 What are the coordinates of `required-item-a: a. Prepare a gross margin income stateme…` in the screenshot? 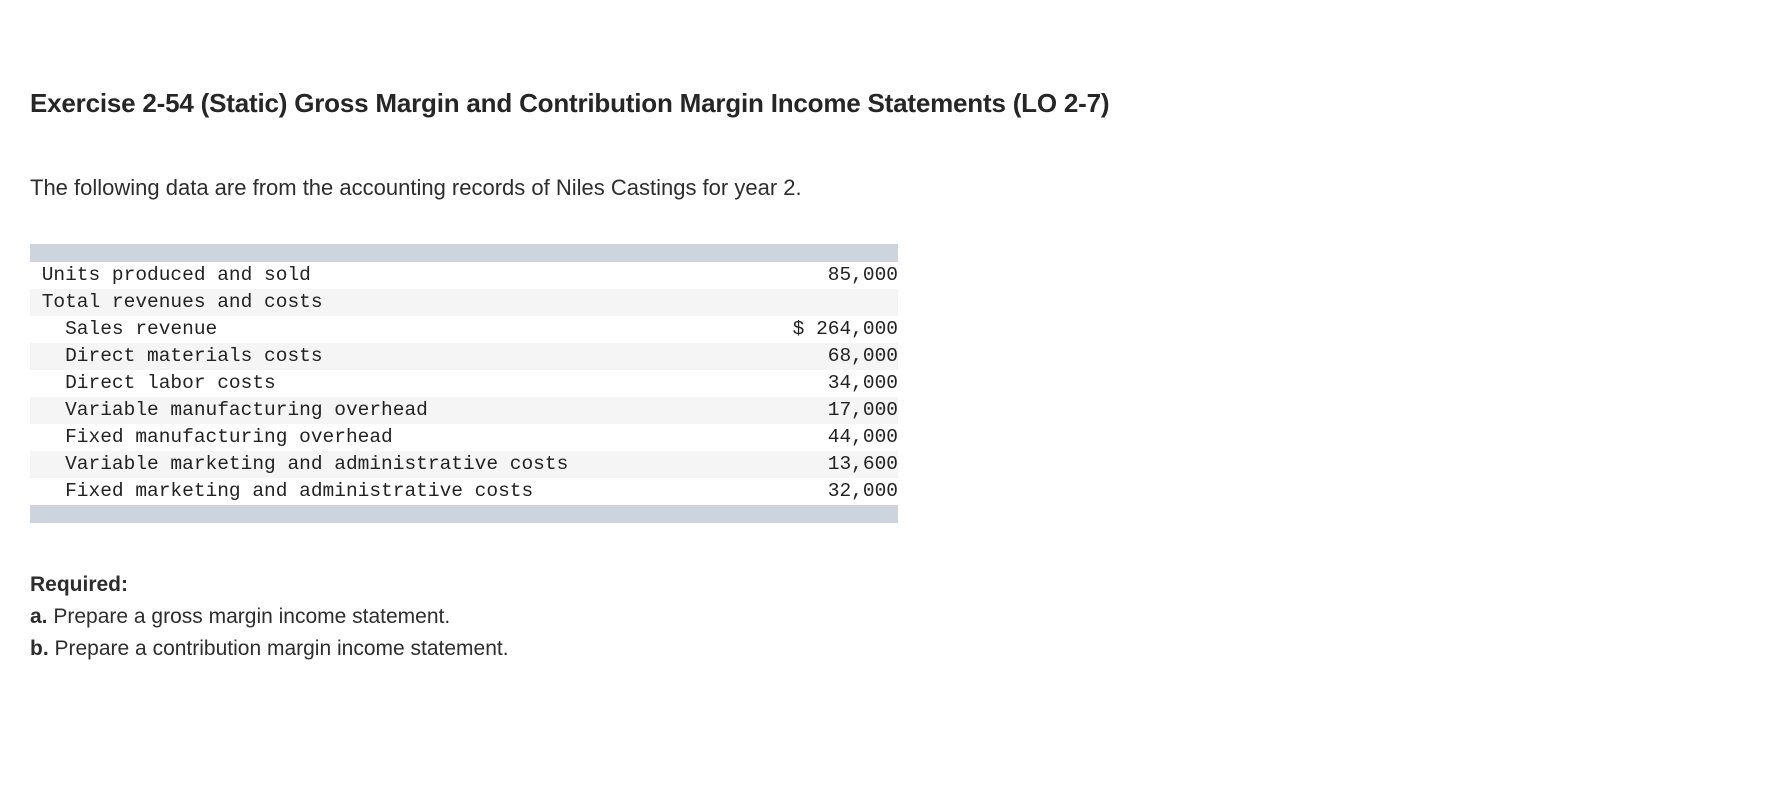 It's located at (884, 617).